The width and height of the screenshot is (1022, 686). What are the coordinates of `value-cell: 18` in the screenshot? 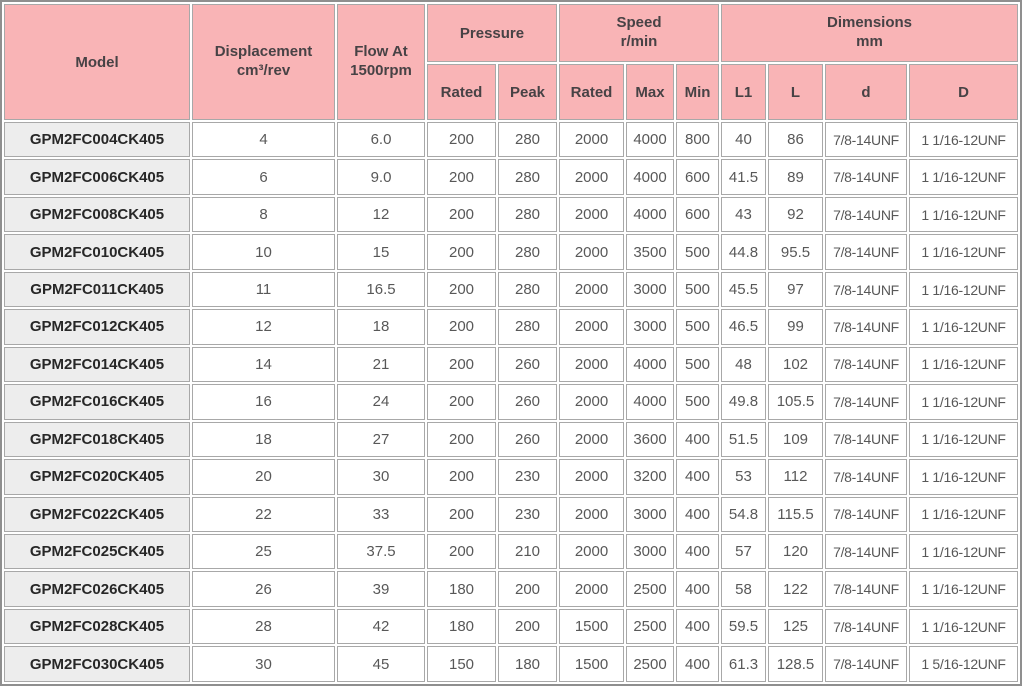 It's located at (263, 439).